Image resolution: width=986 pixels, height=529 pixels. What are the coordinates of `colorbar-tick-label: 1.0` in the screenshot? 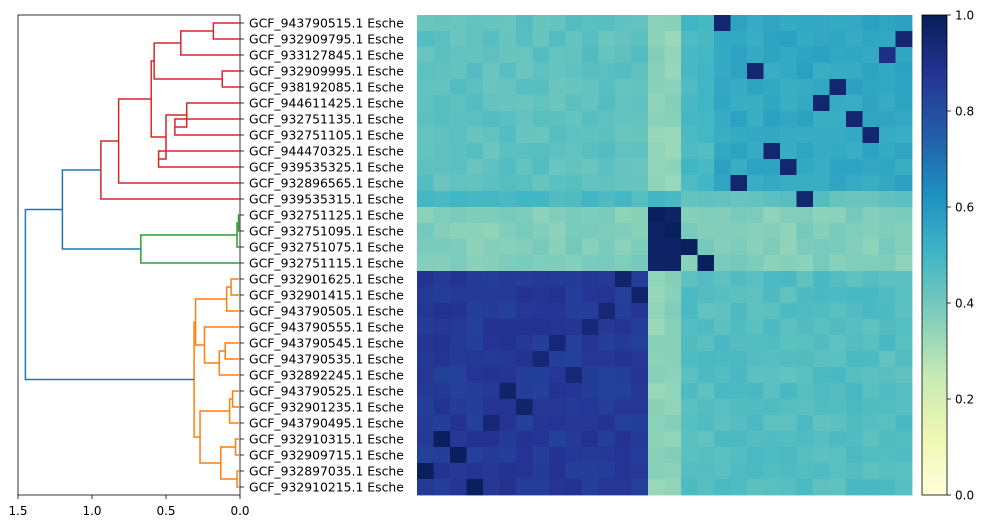 It's located at (964, 15).